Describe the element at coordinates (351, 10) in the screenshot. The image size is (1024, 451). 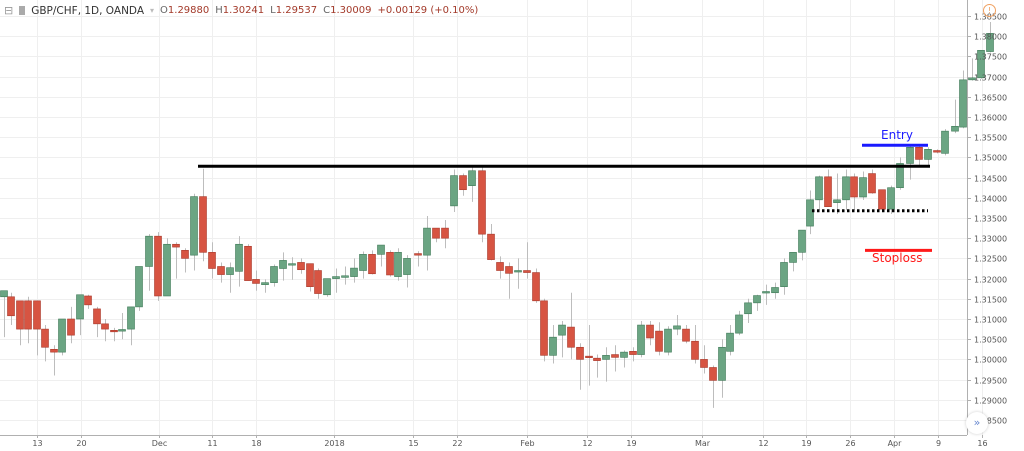
I see `close-value: 1.30009` at that location.